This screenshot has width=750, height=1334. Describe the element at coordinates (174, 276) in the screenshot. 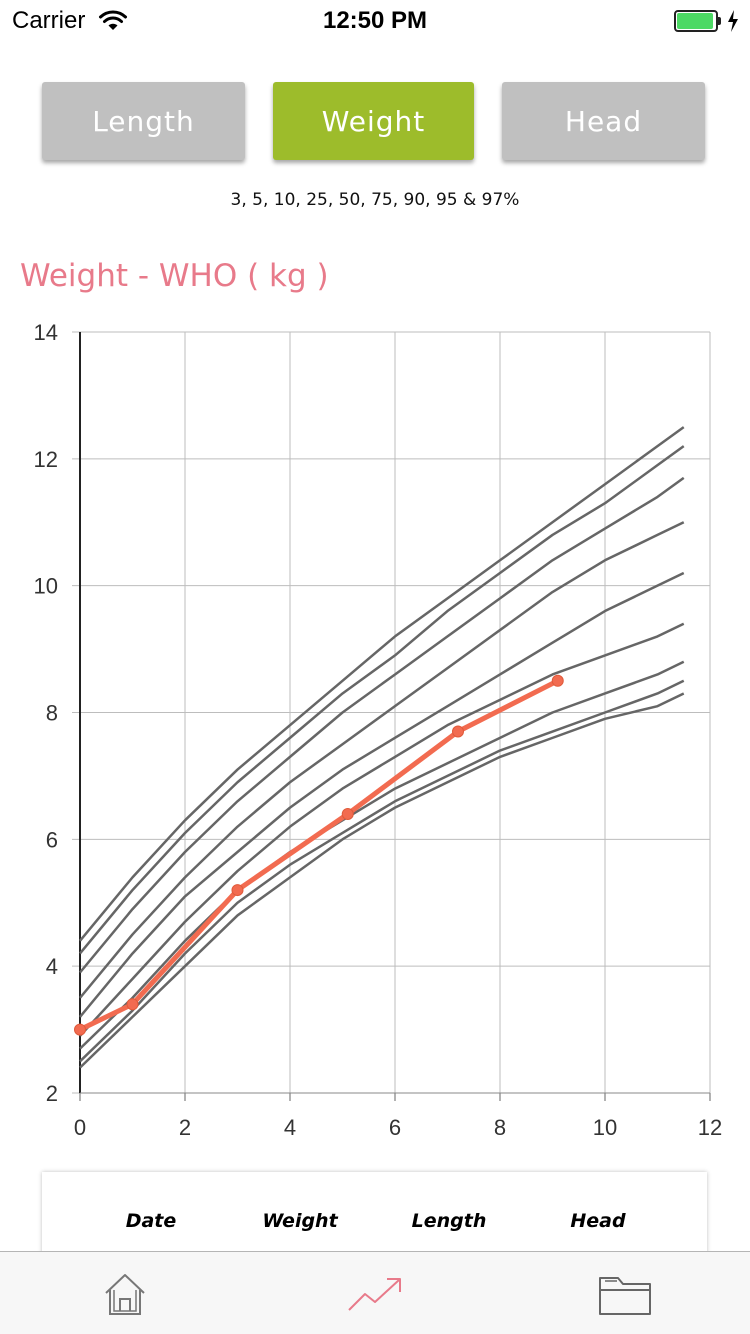

I see `chart-title: Weight - WHO ( kg )` at that location.